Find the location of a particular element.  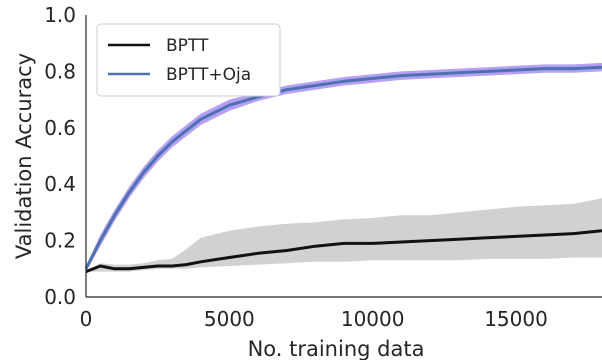

x-tick-label: 15000 is located at coordinates (516, 319).